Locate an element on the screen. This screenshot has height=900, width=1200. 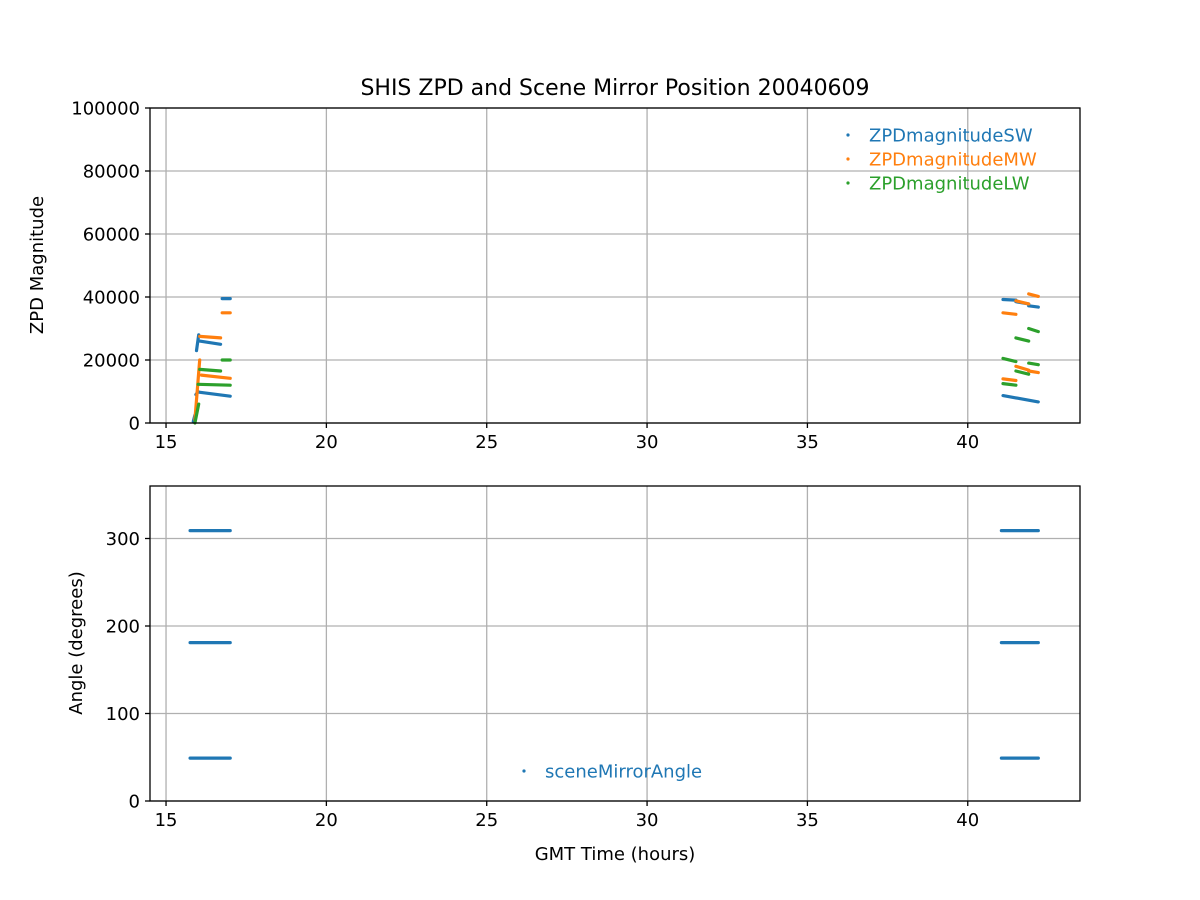
y-tick-label: 40000 is located at coordinates (111, 298).